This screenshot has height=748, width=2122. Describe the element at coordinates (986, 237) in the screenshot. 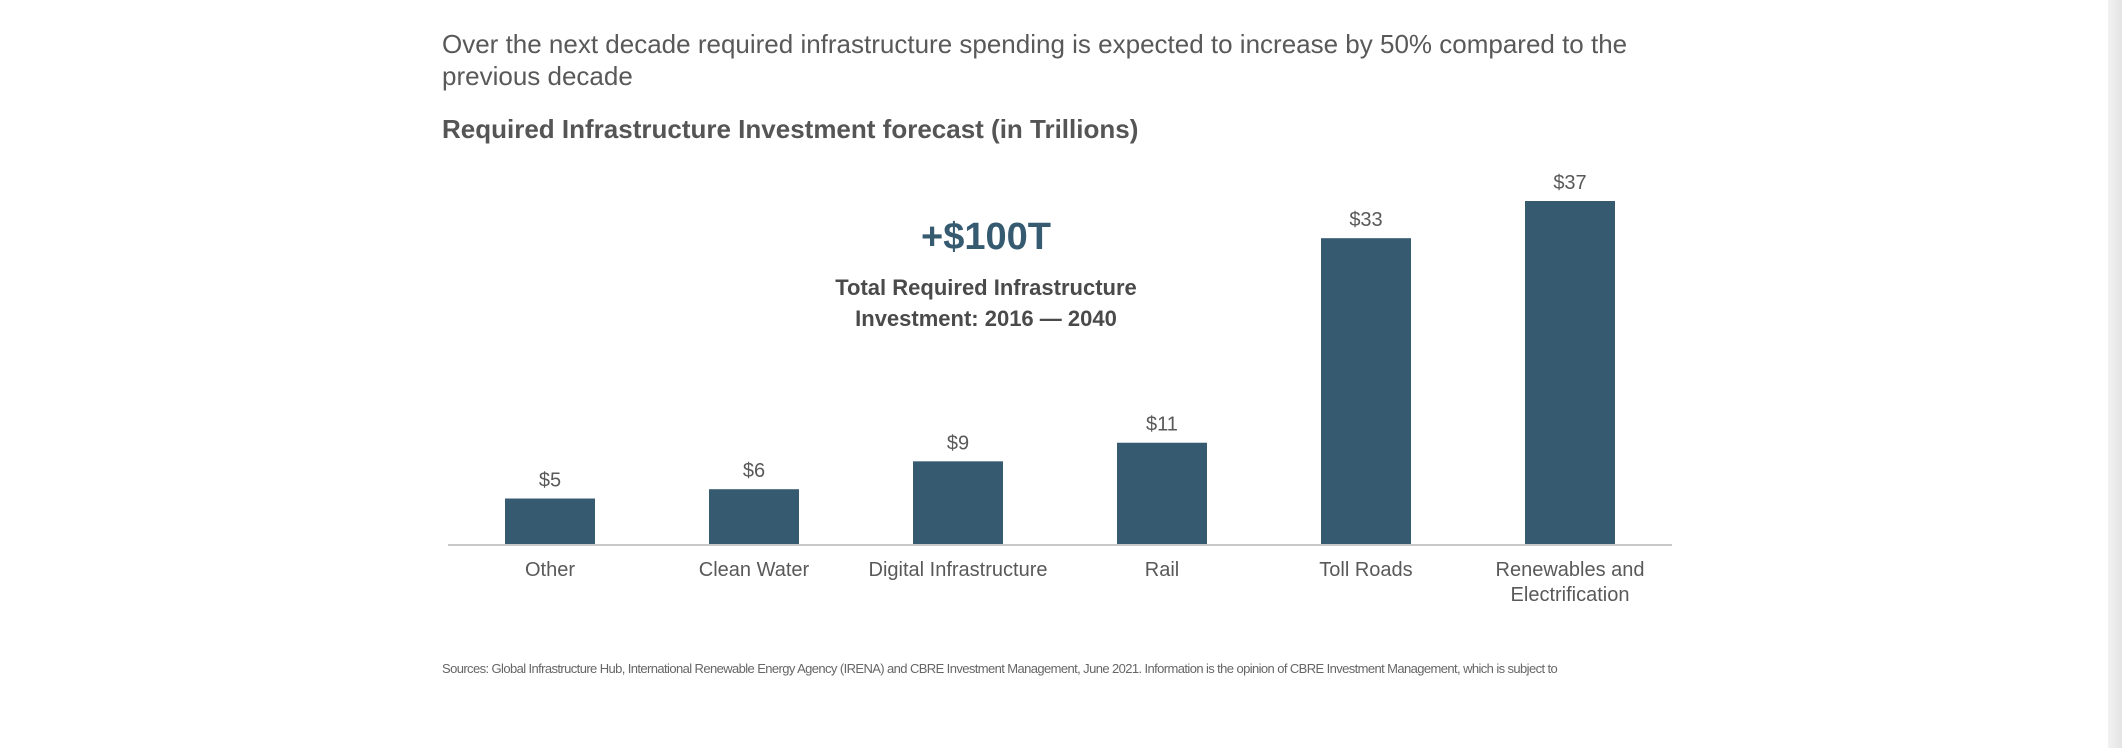

I see `total-annotation-value: +$100T` at that location.